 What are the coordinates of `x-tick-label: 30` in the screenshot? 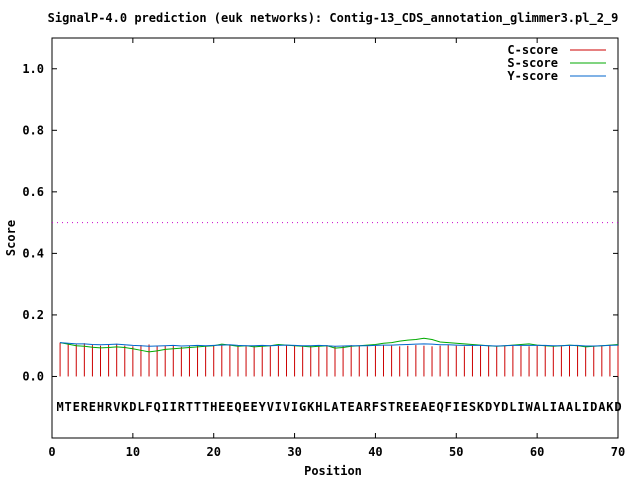 It's located at (294, 452).